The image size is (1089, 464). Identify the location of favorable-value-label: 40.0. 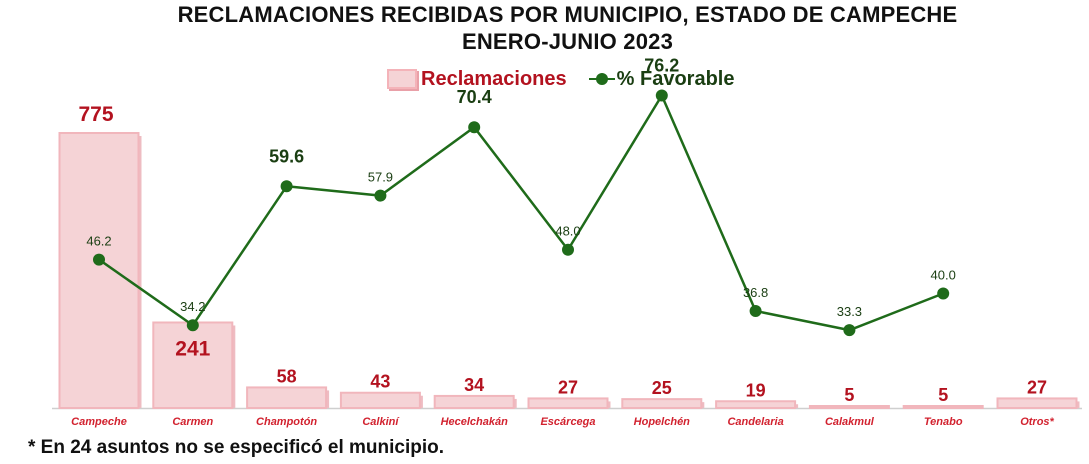
(943, 275).